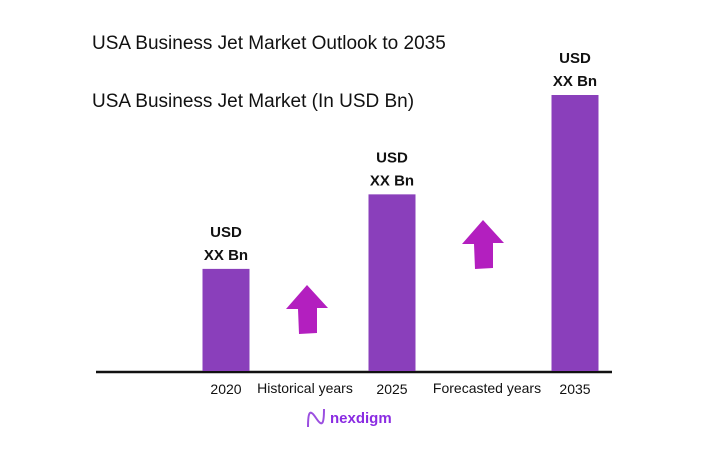 Image resolution: width=724 pixels, height=458 pixels. Describe the element at coordinates (574, 389) in the screenshot. I see `x-tick-label: 2035` at that location.